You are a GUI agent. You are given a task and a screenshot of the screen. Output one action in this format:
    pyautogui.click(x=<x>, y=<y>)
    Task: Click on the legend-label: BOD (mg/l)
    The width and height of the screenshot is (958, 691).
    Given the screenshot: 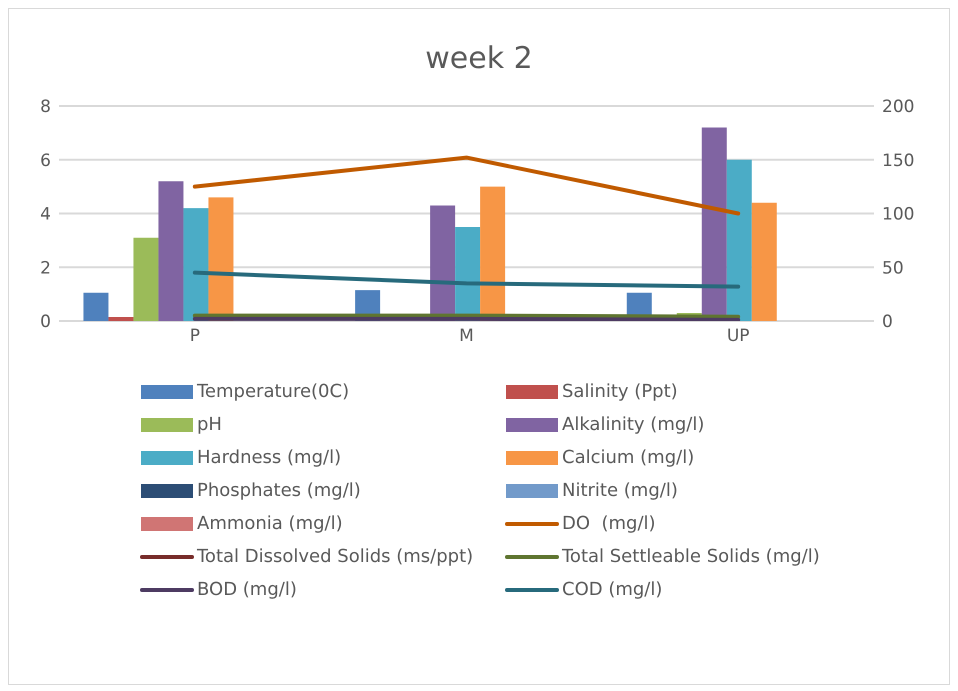 What is the action you would take?
    pyautogui.click(x=247, y=589)
    